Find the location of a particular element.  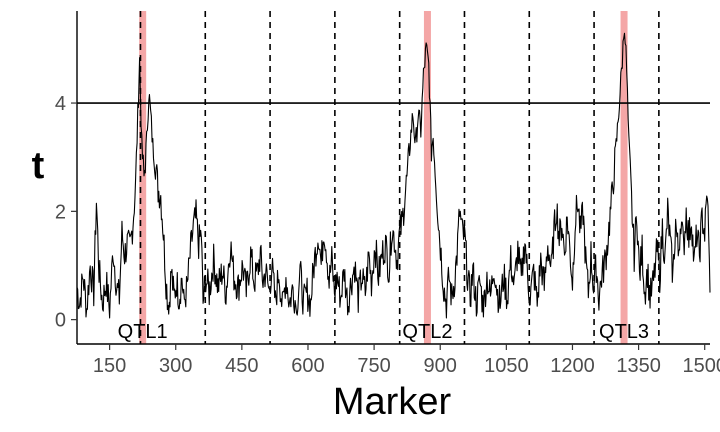

x-tick-label-150: 150 is located at coordinates (109, 366).